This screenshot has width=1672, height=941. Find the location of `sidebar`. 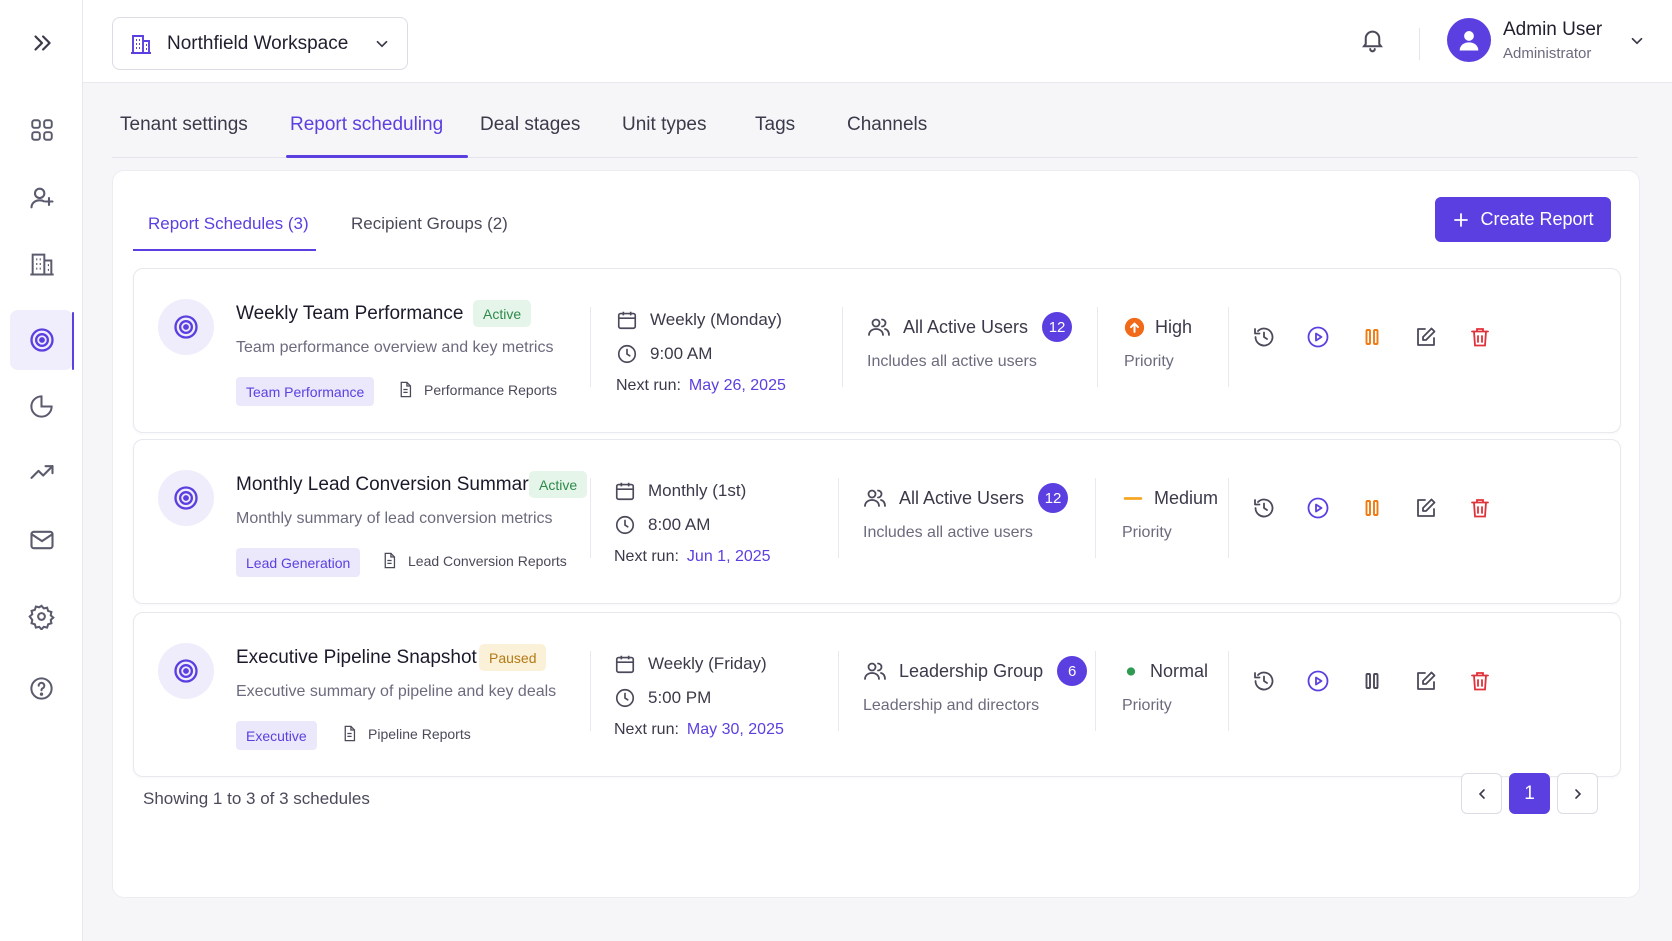

sidebar is located at coordinates (41, 470).